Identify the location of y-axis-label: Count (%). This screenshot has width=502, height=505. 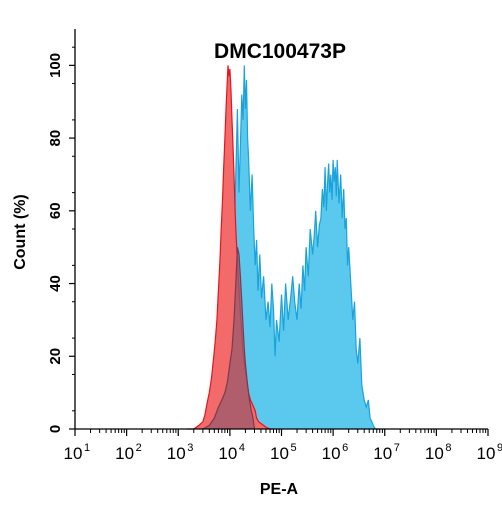
(20, 232).